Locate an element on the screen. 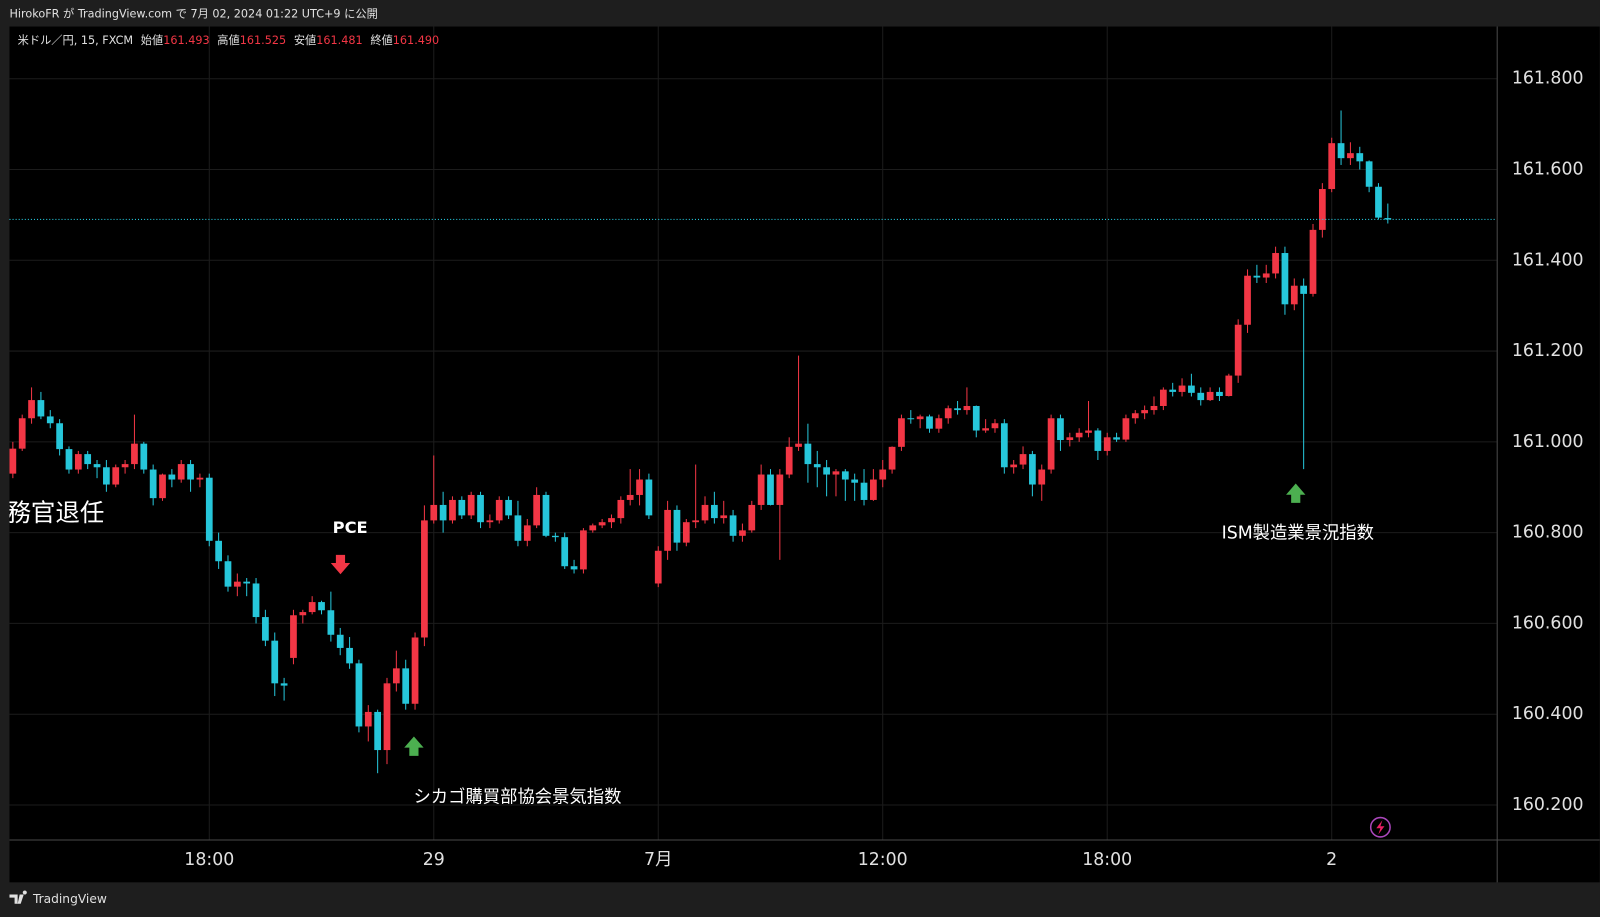  down-arrow is located at coordinates (340, 564).